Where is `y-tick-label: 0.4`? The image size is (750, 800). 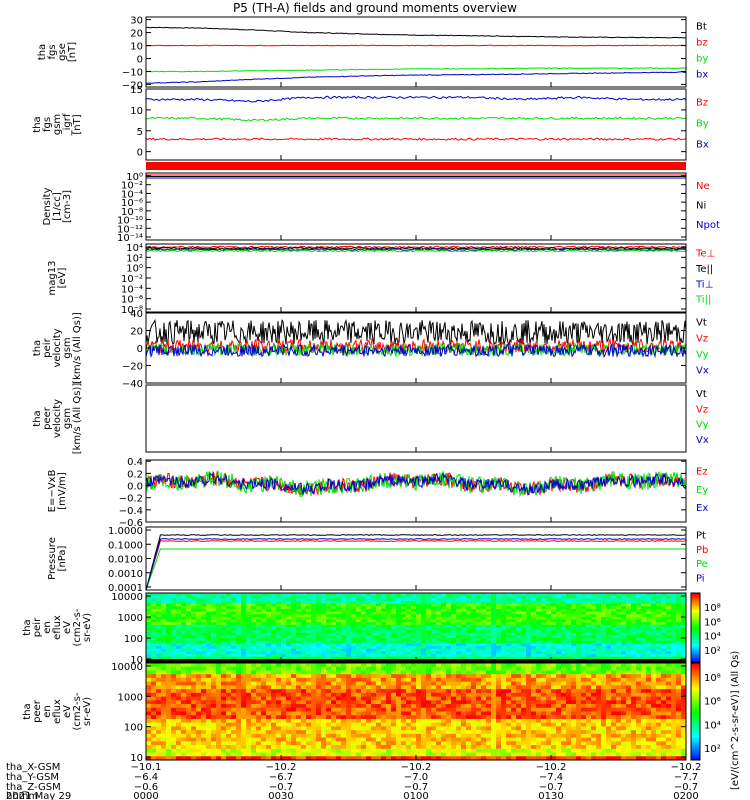
y-tick-label: 0.4 is located at coordinates (135, 462).